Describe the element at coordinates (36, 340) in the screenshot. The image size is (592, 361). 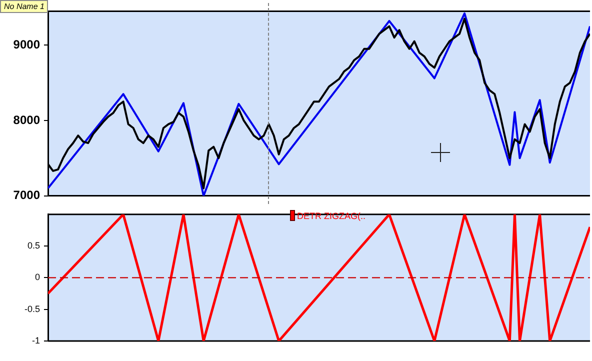
I see `y-tick-label: -1` at that location.